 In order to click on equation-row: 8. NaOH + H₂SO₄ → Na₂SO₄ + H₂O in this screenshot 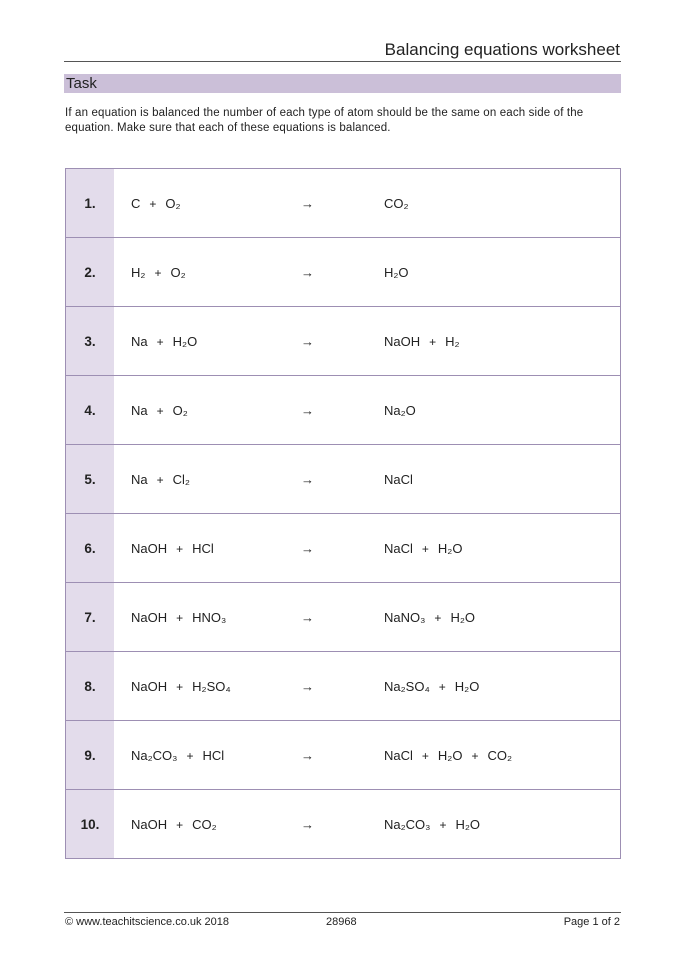, I will do `click(343, 686)`.